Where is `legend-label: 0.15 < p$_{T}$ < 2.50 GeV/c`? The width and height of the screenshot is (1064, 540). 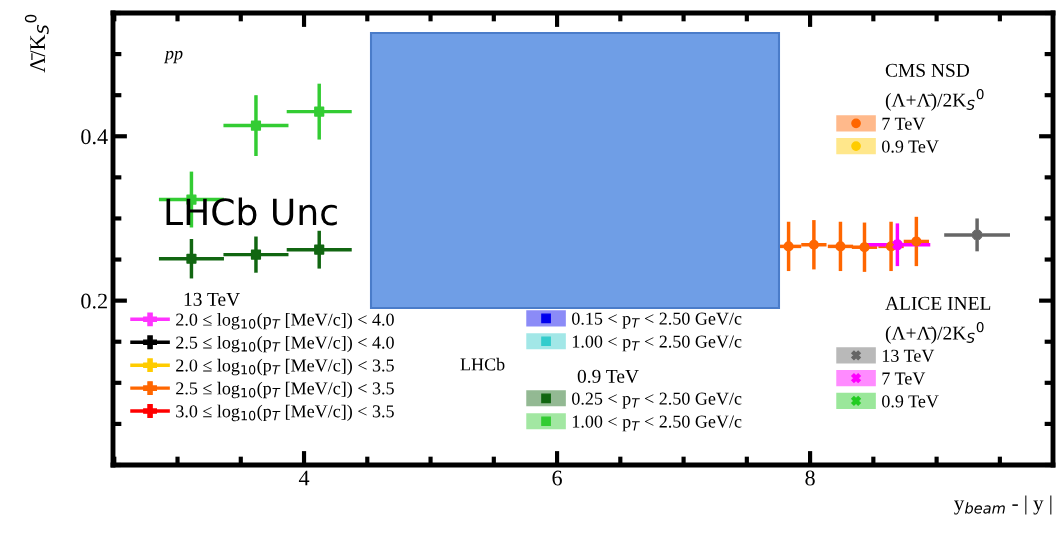
legend-label: 0.15 < p$_{T}$ < 2.50 GeV/c is located at coordinates (657, 320).